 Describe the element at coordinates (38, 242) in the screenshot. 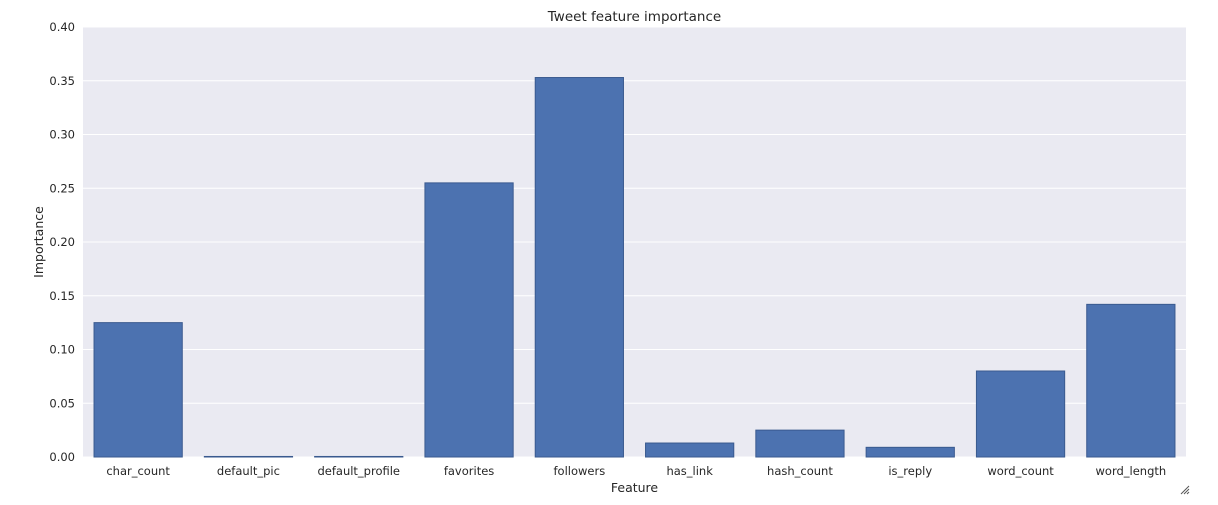

I see `y-axis-label: Importance` at that location.